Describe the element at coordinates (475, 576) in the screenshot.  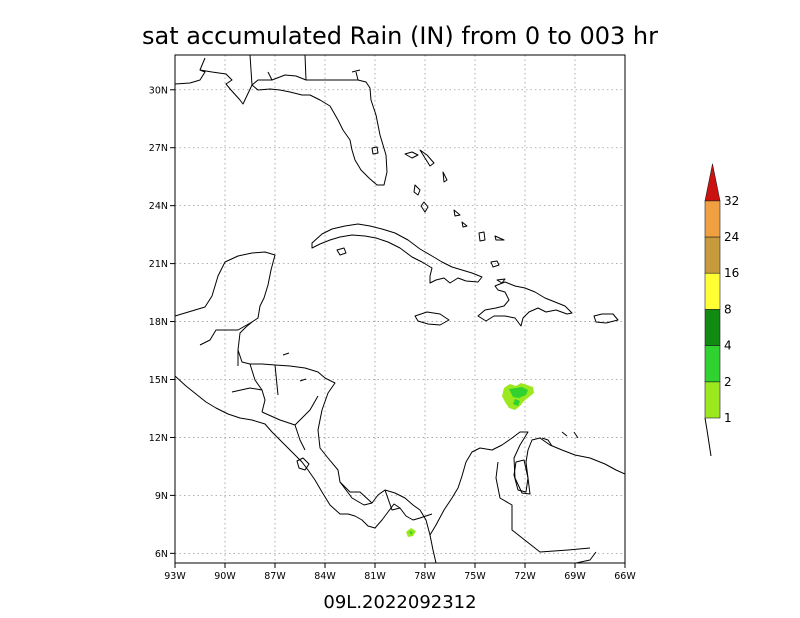
I see `lon-tick-label: 75W` at that location.